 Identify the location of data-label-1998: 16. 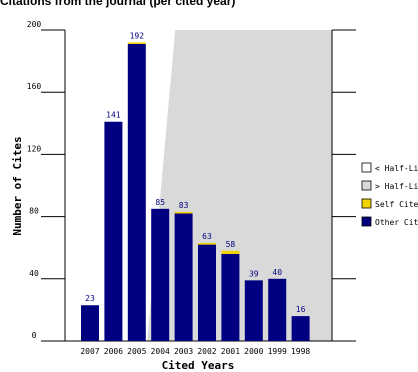
(301, 309).